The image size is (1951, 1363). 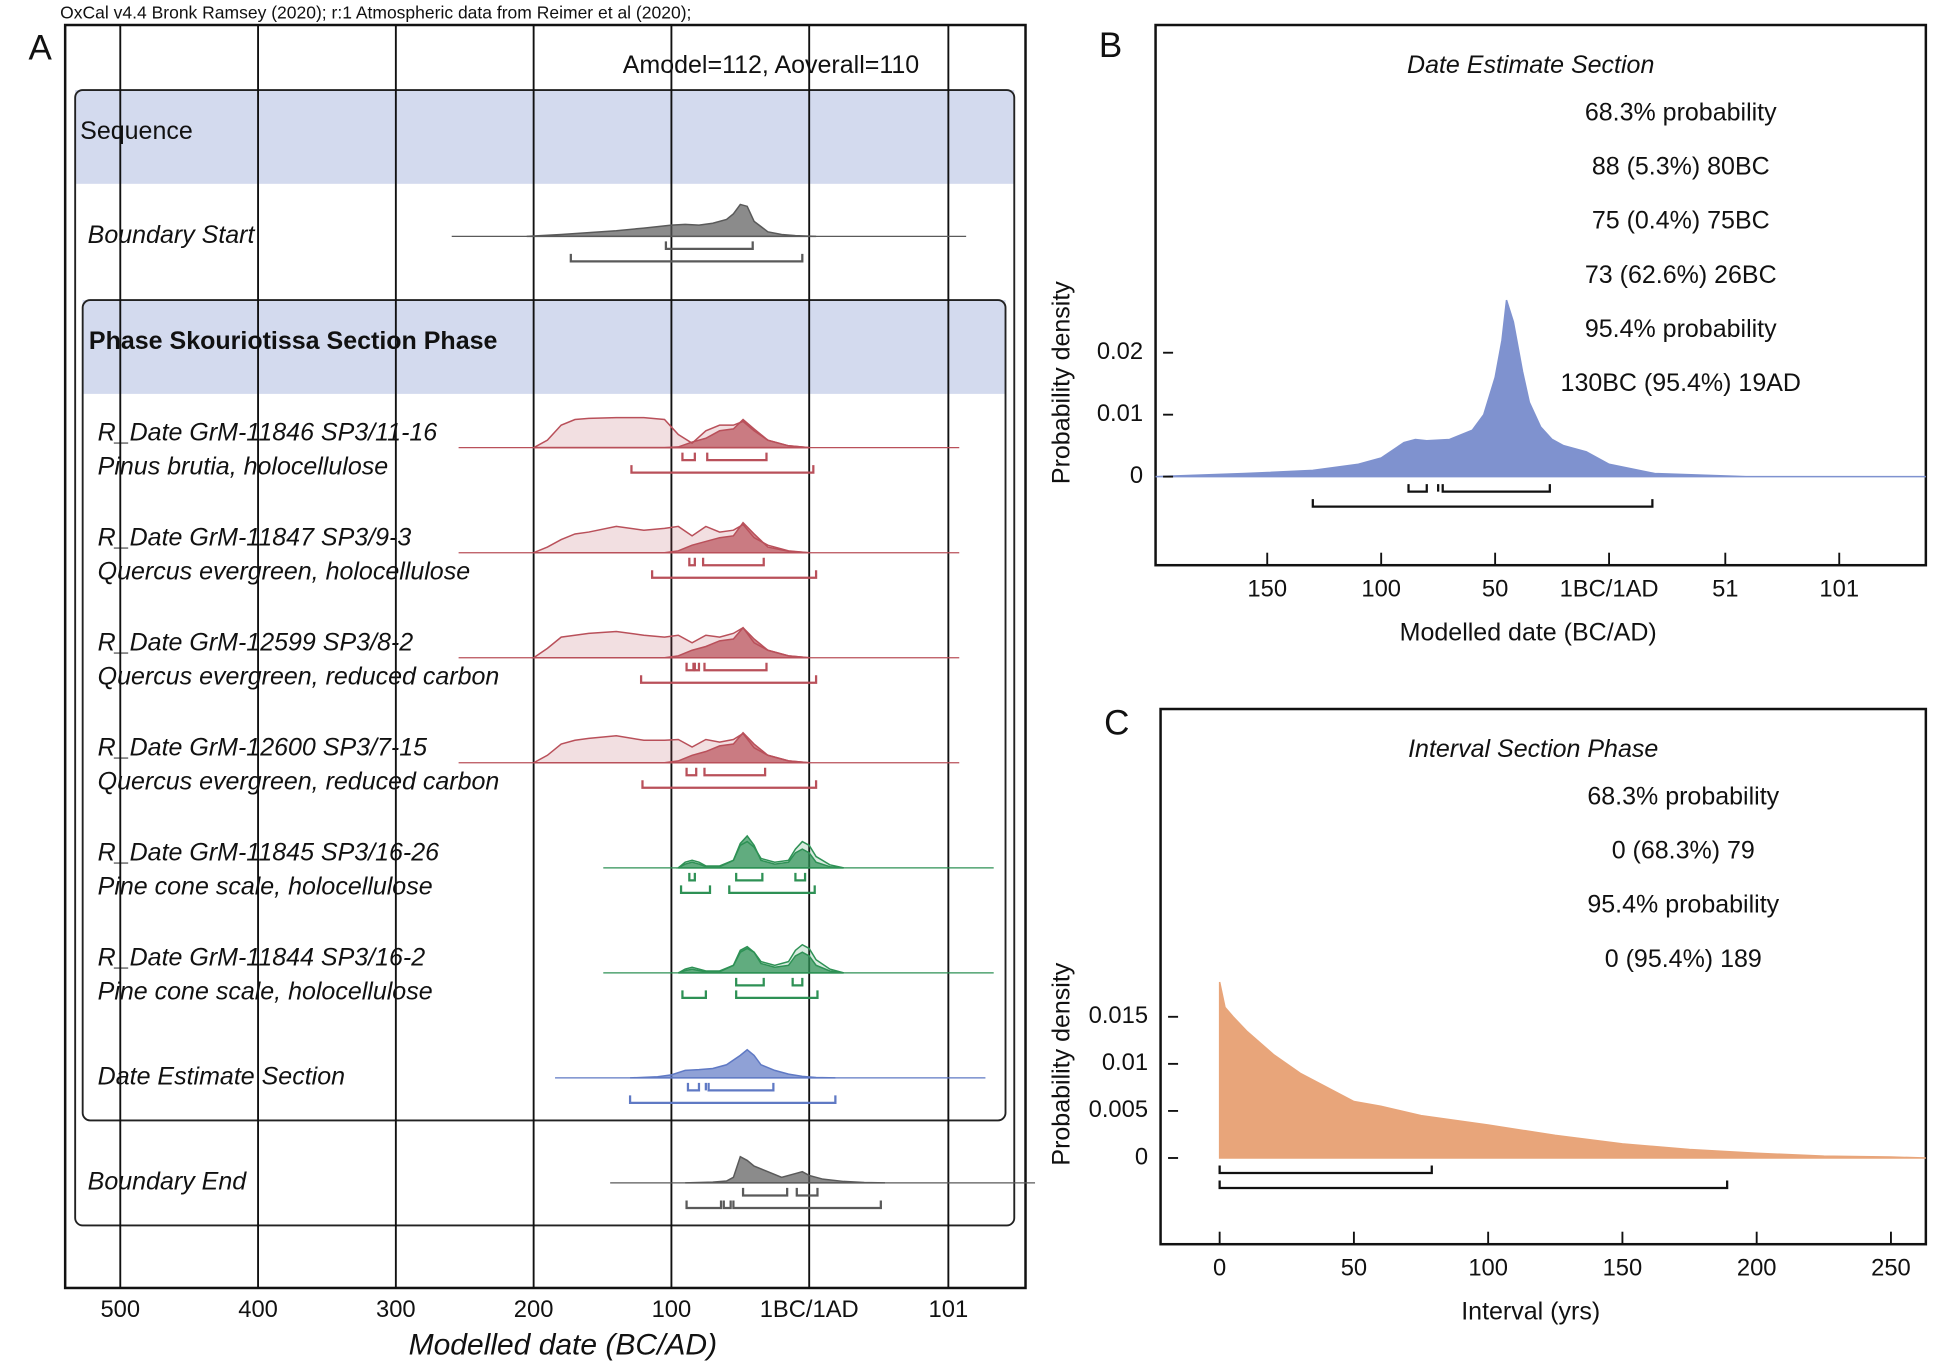 What do you see at coordinates (256, 643) in the screenshot?
I see `row-name: R_Date GrM-12599 SP3/8-2` at bounding box center [256, 643].